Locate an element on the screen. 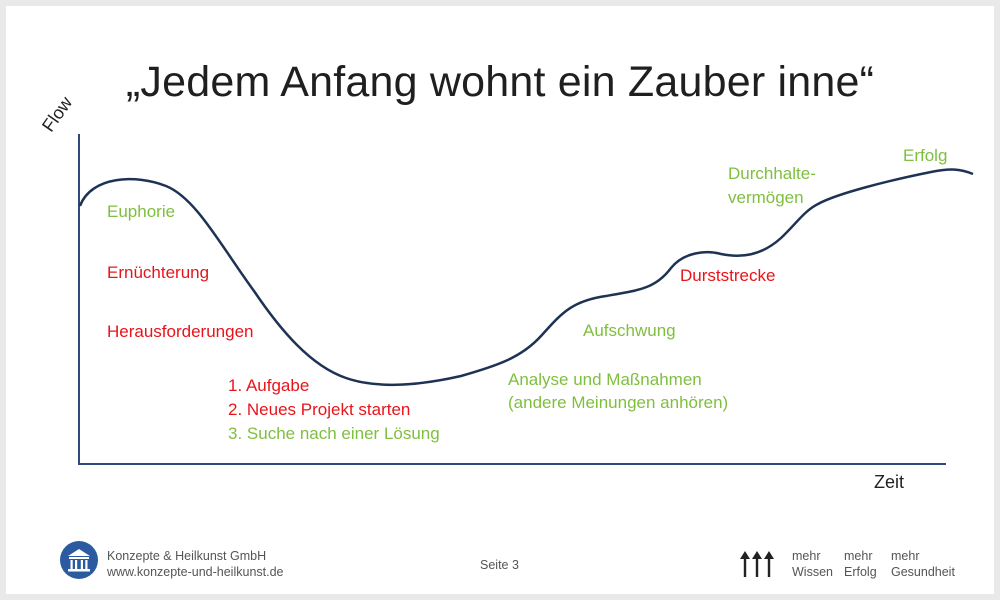  label-neues-projekt: 2. Neues Projekt starten is located at coordinates (319, 409).